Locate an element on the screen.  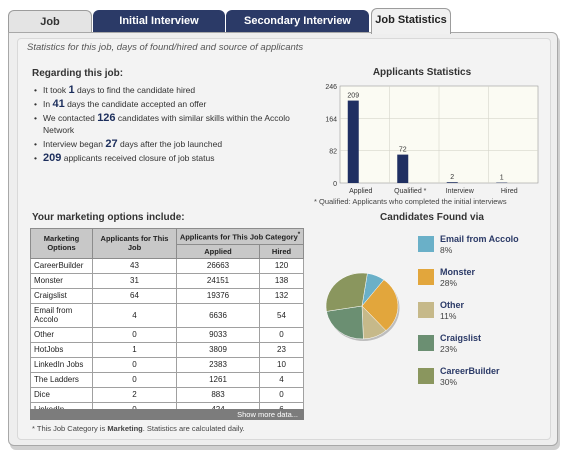
cell-hired: 10 is located at coordinates (281, 364).